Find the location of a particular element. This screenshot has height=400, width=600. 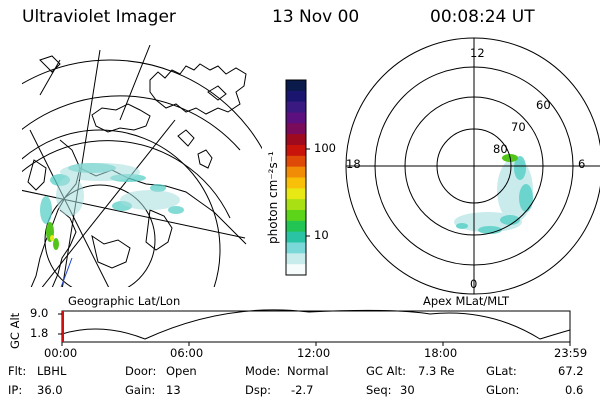

altitude-ytick-9: 9.0 is located at coordinates (39, 313).